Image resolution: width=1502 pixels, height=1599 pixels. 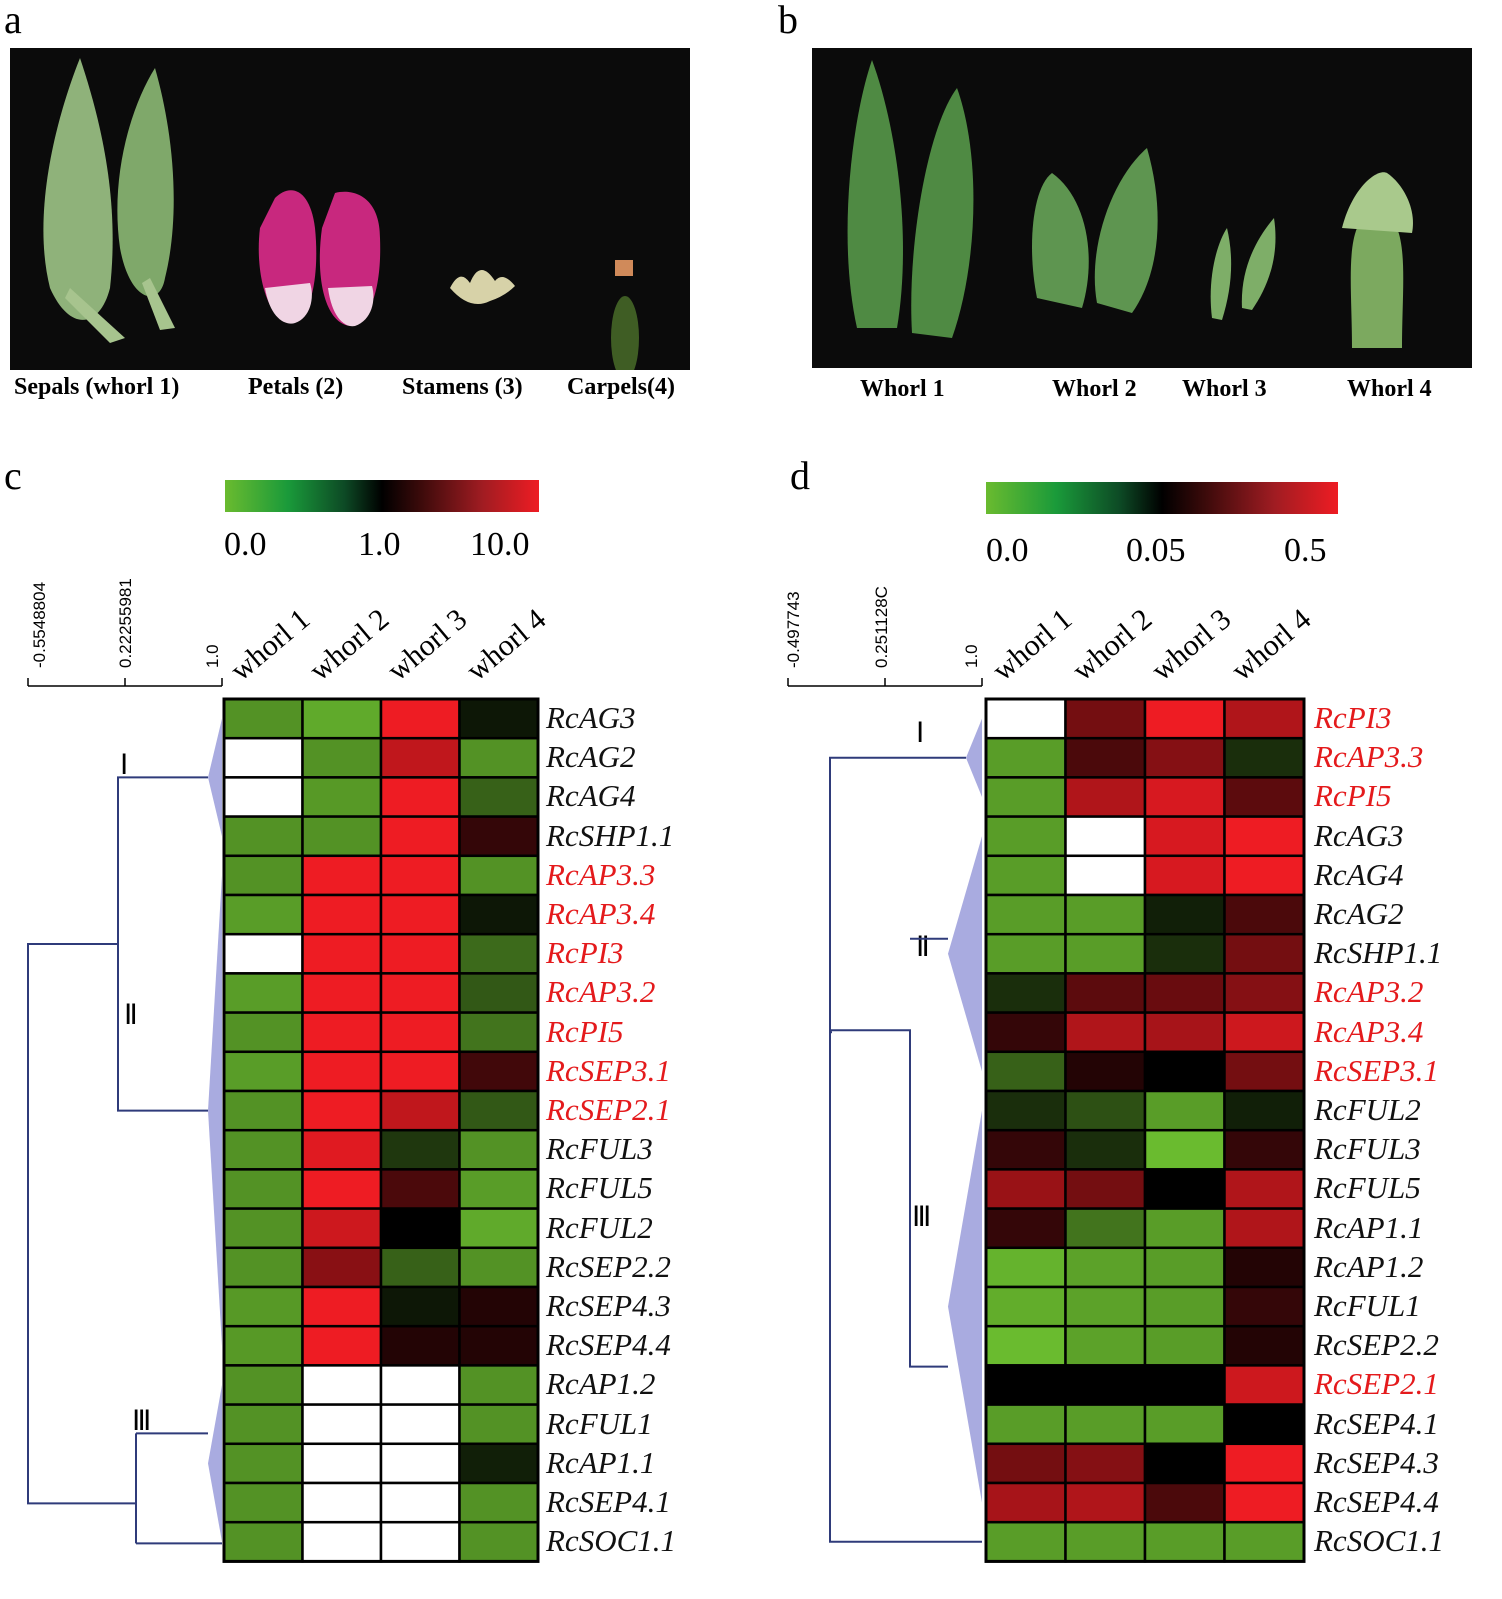 What do you see at coordinates (591, 757) in the screenshot?
I see `panel-c-gene-label: RcAG2` at bounding box center [591, 757].